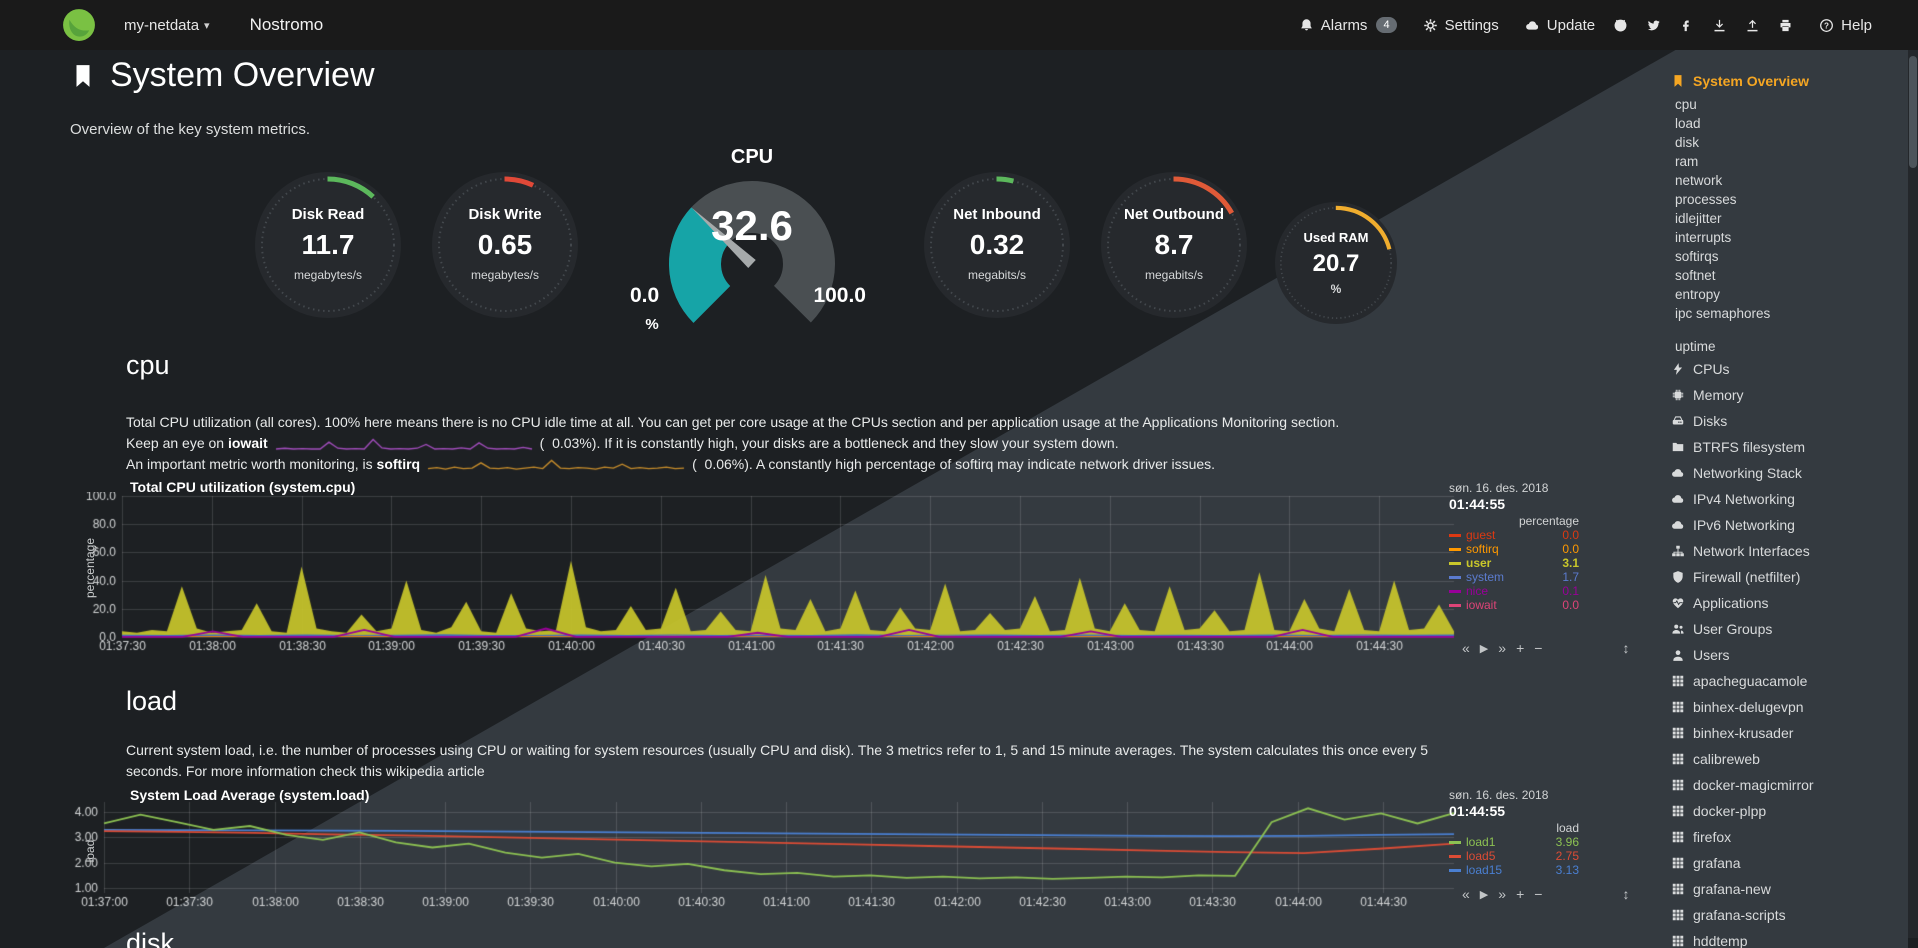 The image size is (1918, 948). I want to click on sidebar-item-calibreweb: calibreweb, so click(1784, 759).